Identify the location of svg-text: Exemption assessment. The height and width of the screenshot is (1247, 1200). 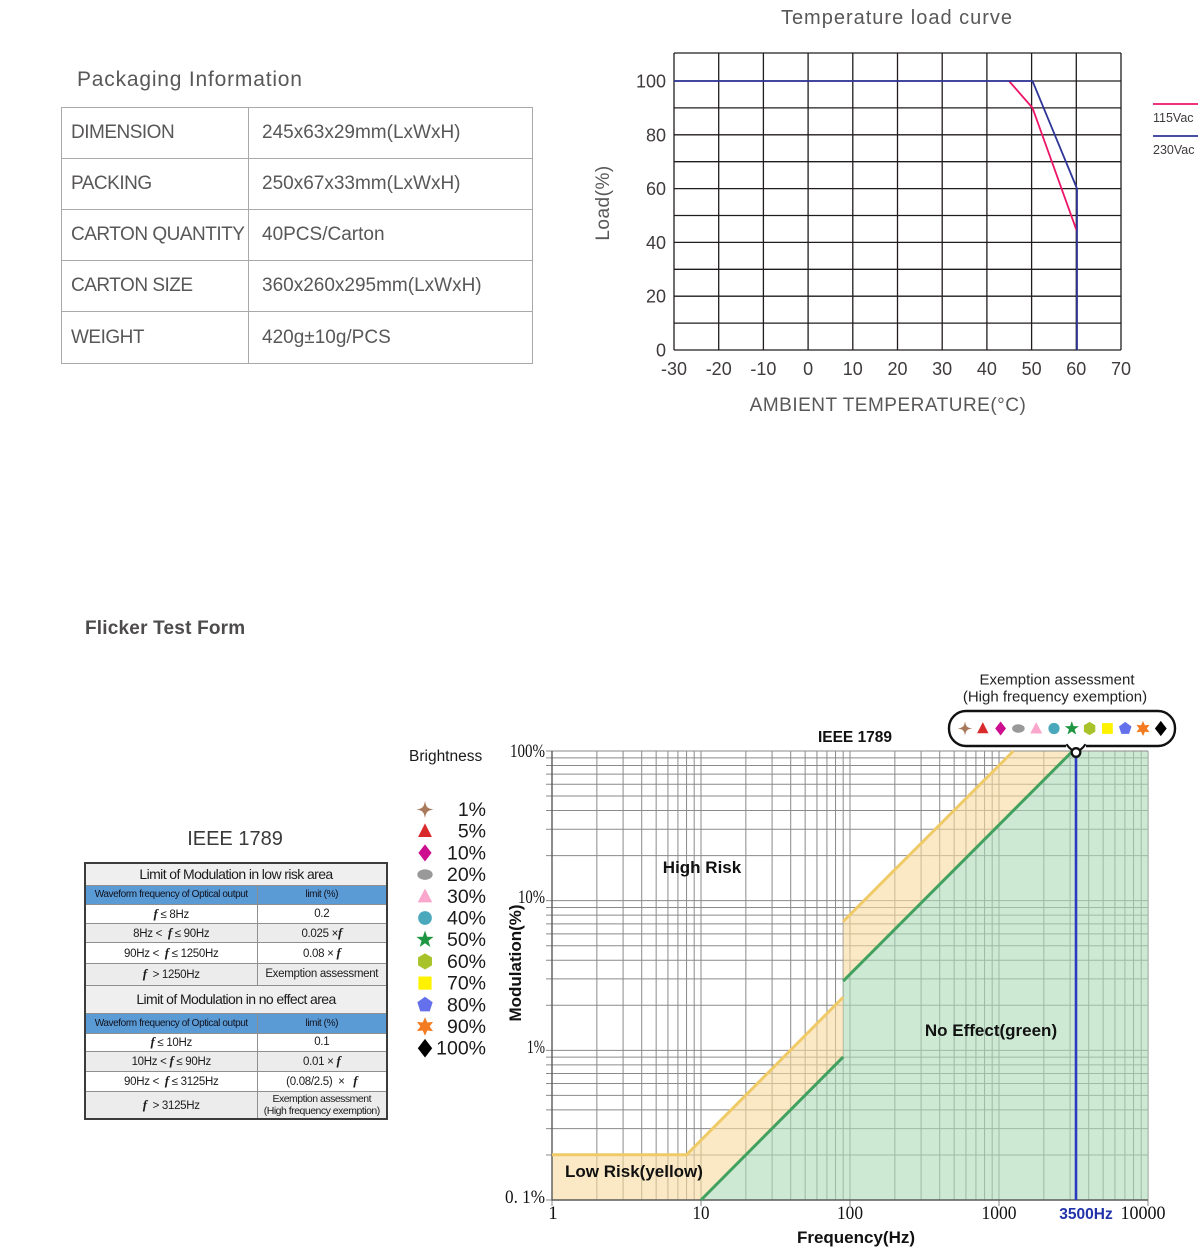
(1057, 680).